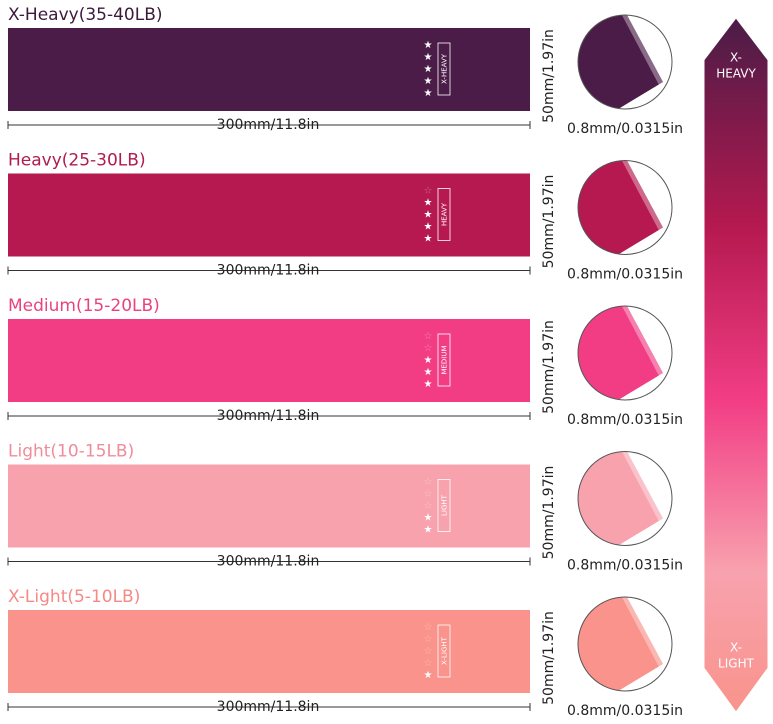 Image resolution: width=773 pixels, height=724 pixels. I want to click on arrow-label: LIGHT, so click(736, 664).